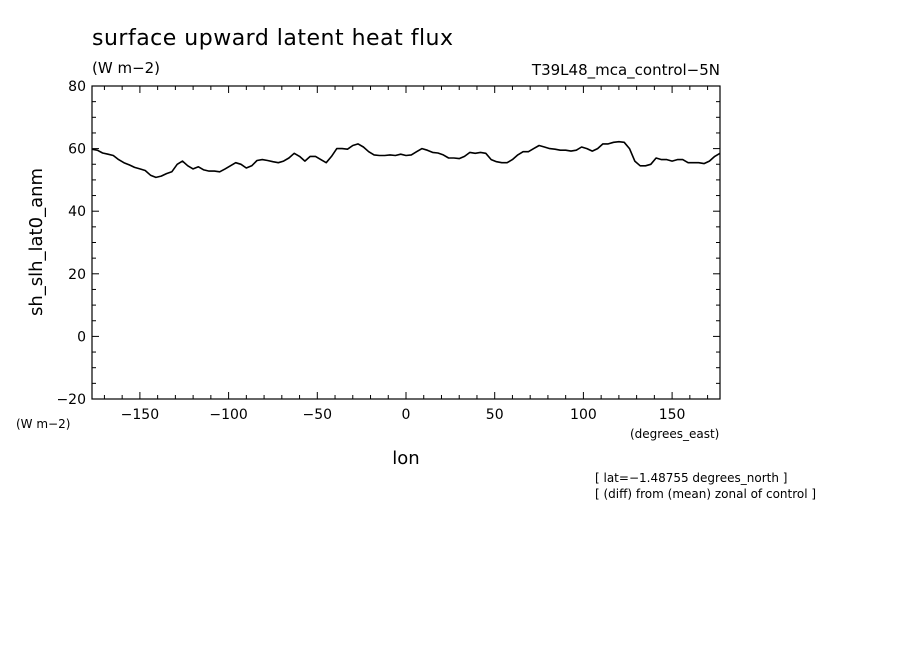  Describe the element at coordinates (126, 68) in the screenshot. I see `chart-units: (W m−2)` at that location.